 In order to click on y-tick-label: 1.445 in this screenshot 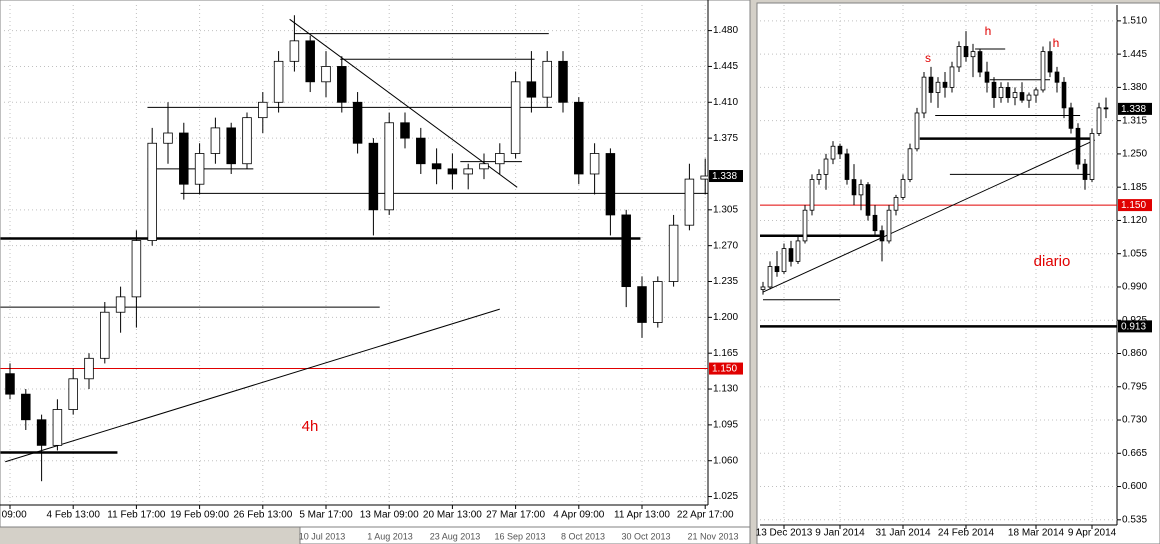, I will do `click(1134, 54)`.